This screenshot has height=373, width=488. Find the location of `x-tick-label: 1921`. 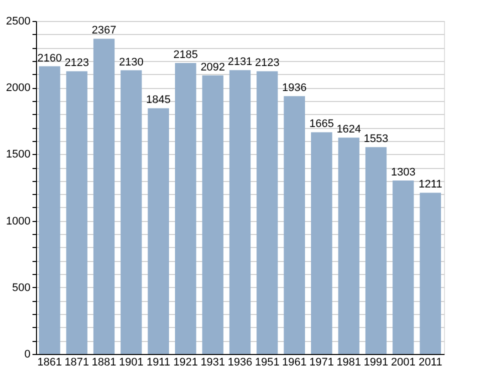

x-tick-label: 1921 is located at coordinates (185, 362).